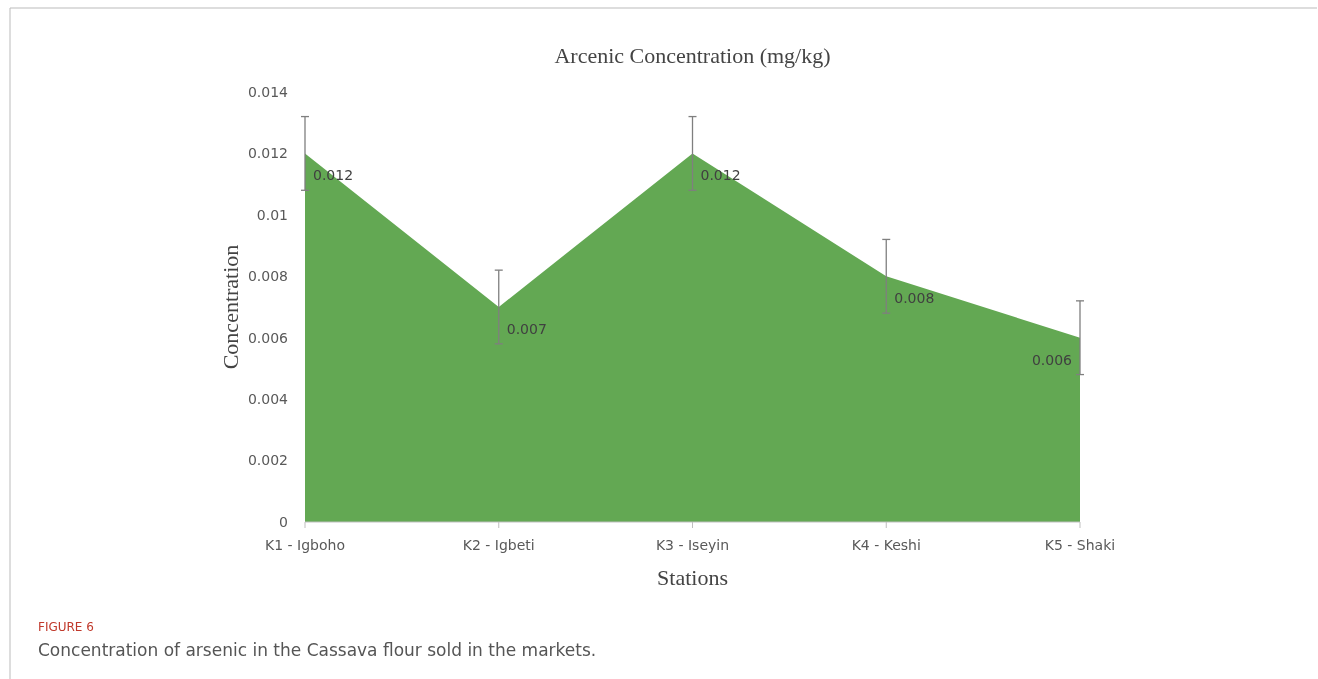 This screenshot has width=1318, height=679. Describe the element at coordinates (268, 91) in the screenshot. I see `y-tick-label: 0.014` at that location.